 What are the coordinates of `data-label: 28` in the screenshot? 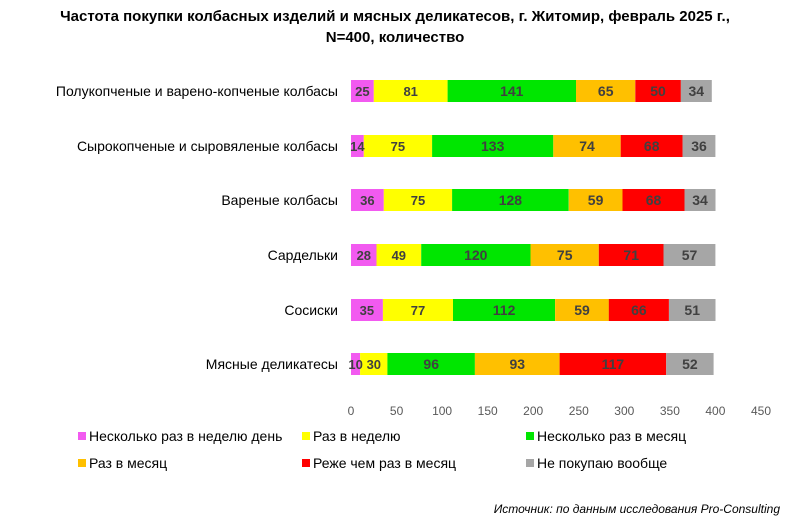 It's located at (364, 255).